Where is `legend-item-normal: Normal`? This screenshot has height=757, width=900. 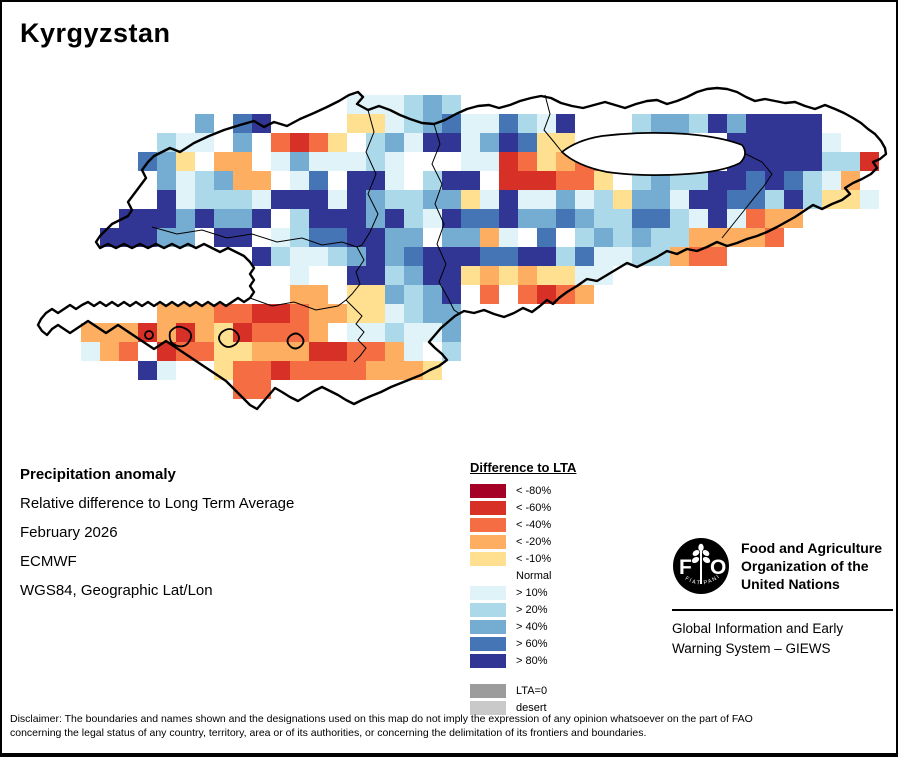 legend-item-normal: Normal is located at coordinates (523, 575).